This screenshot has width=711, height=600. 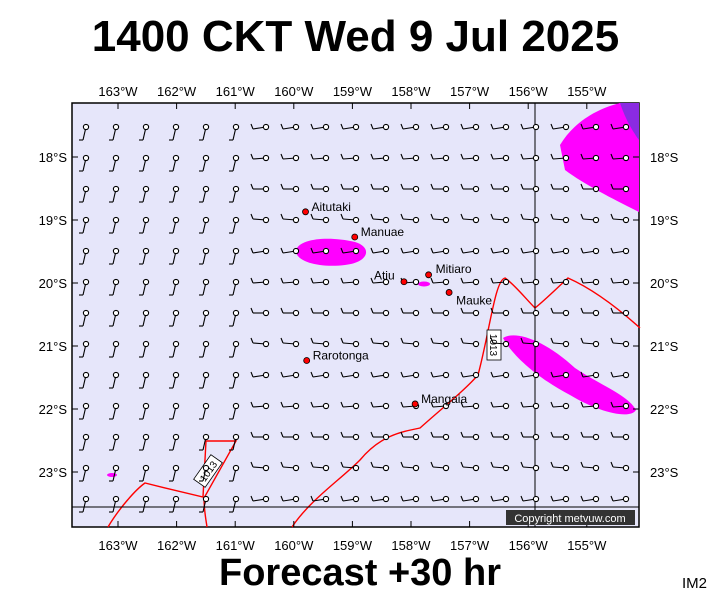 I want to click on lon-label: 157°W, so click(x=470, y=545).